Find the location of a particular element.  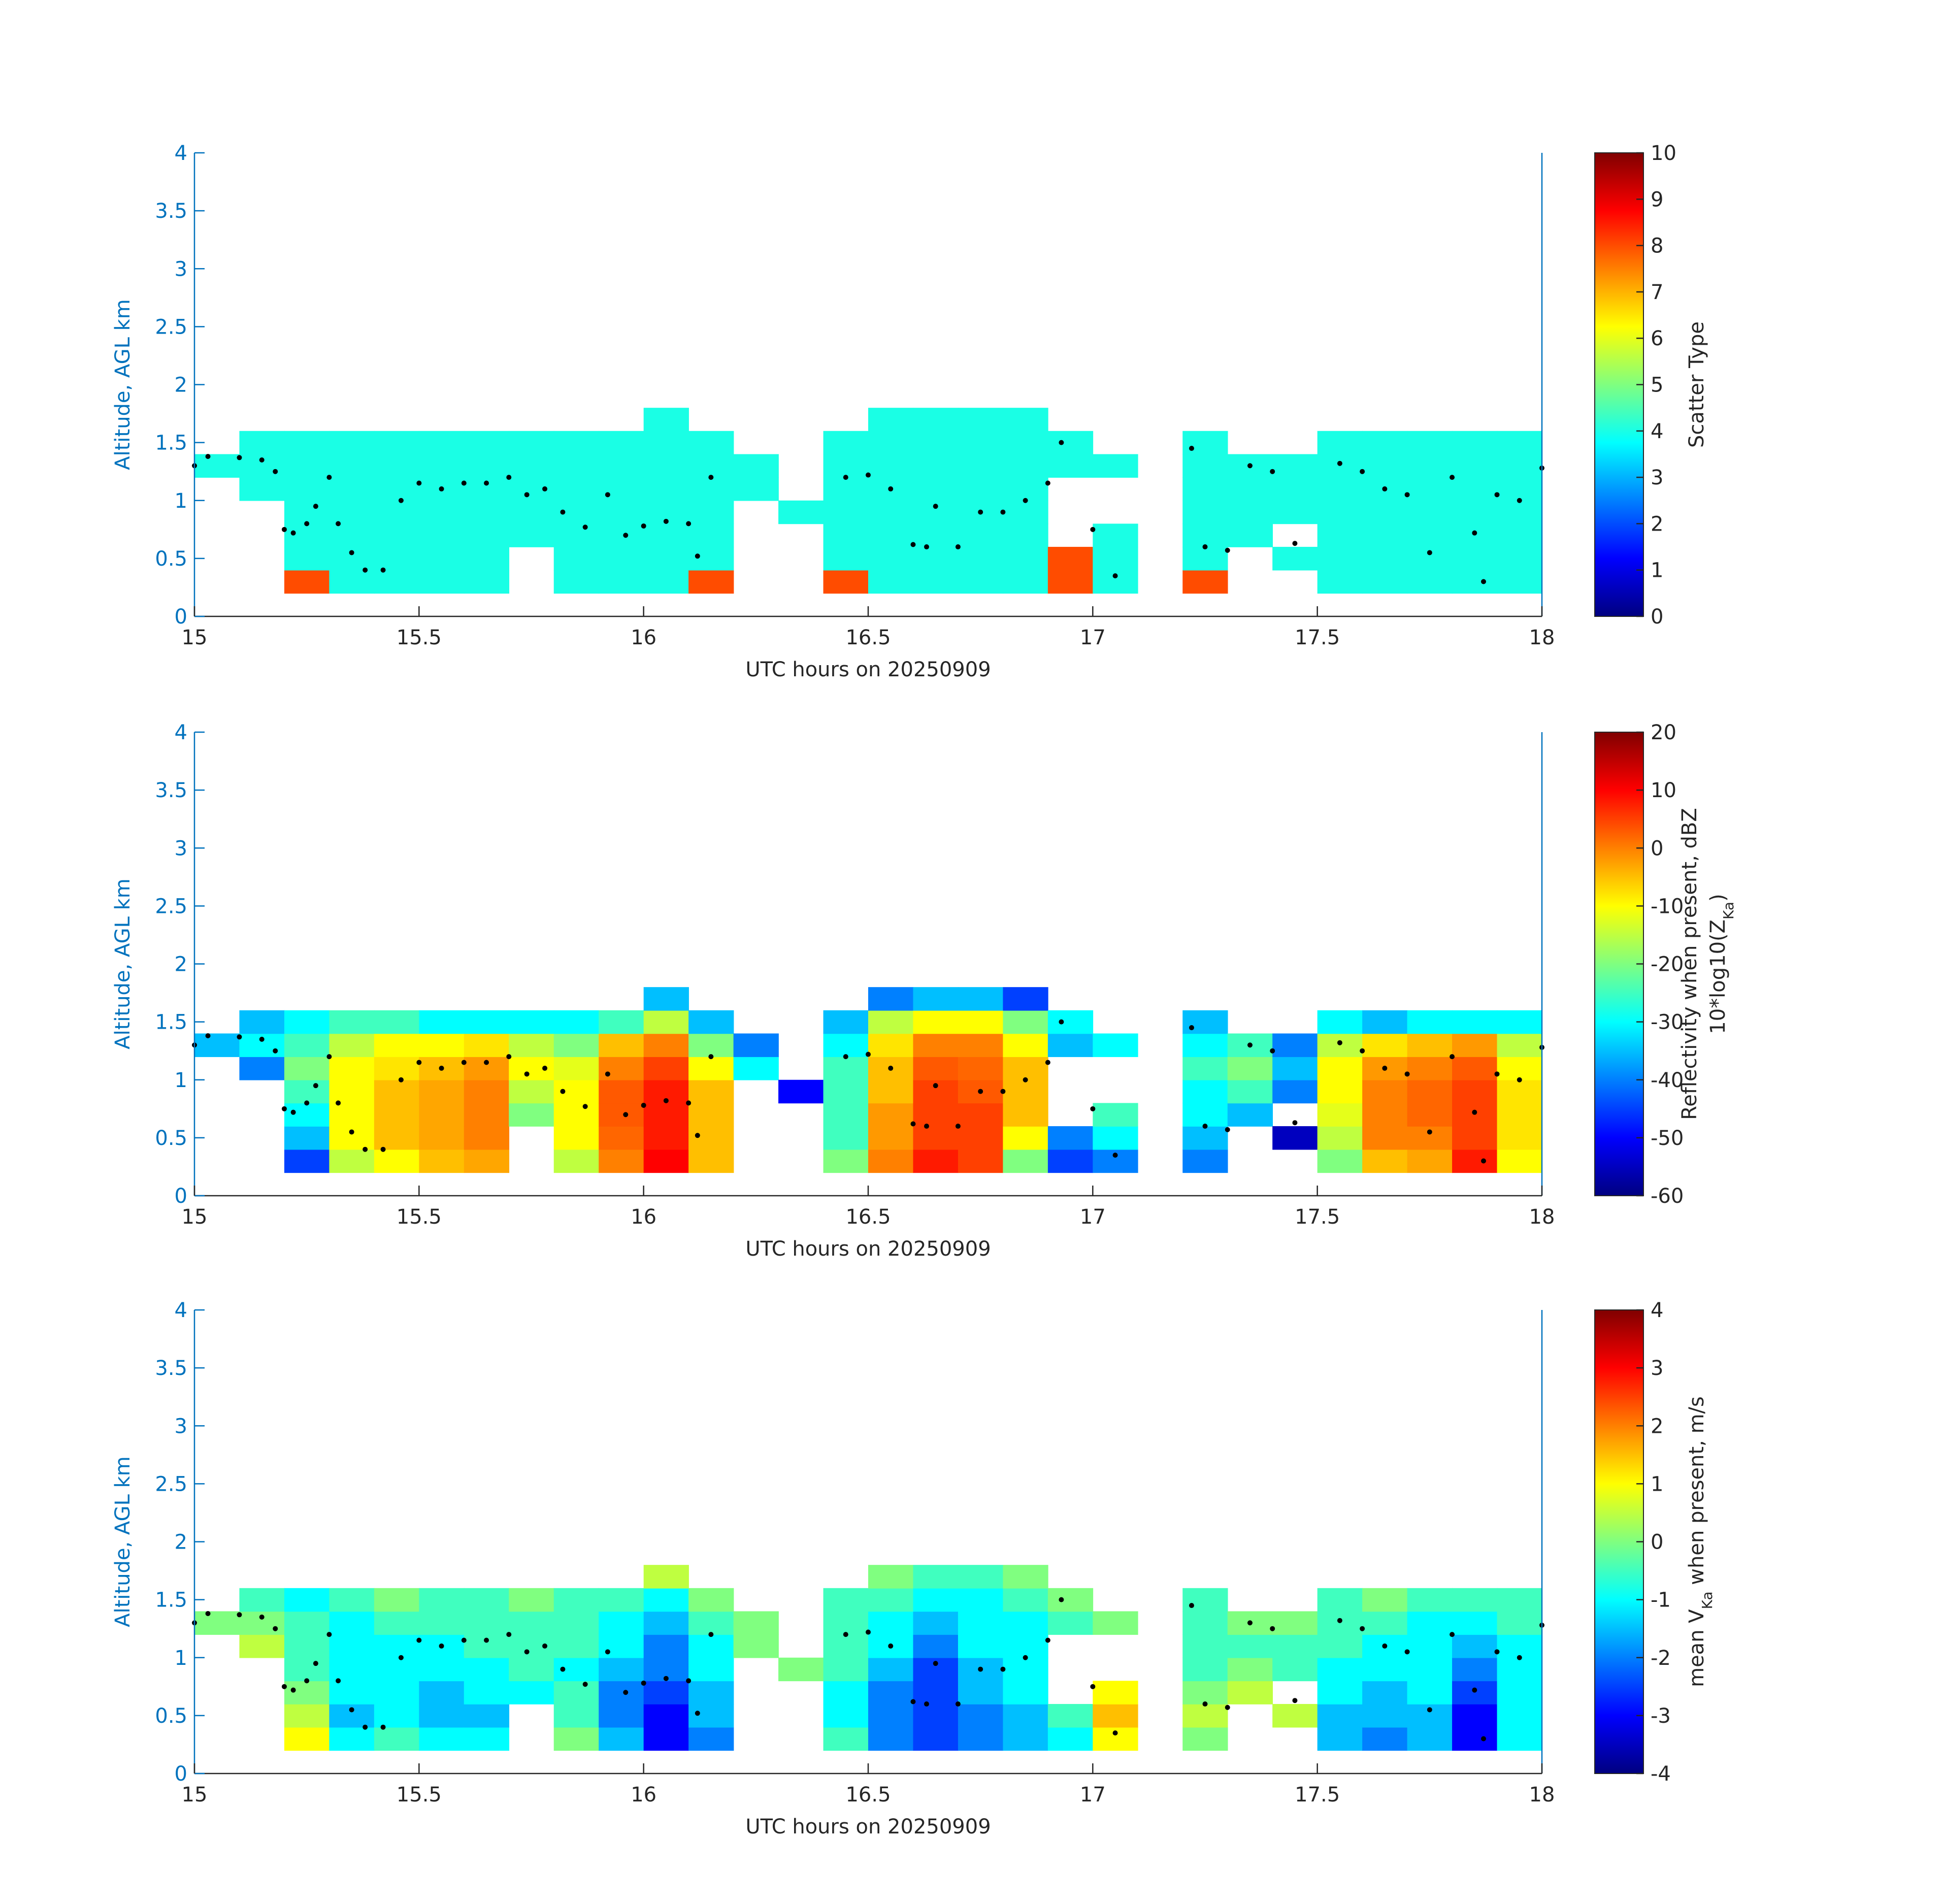

y-tick-label: 2 is located at coordinates (181, 386).